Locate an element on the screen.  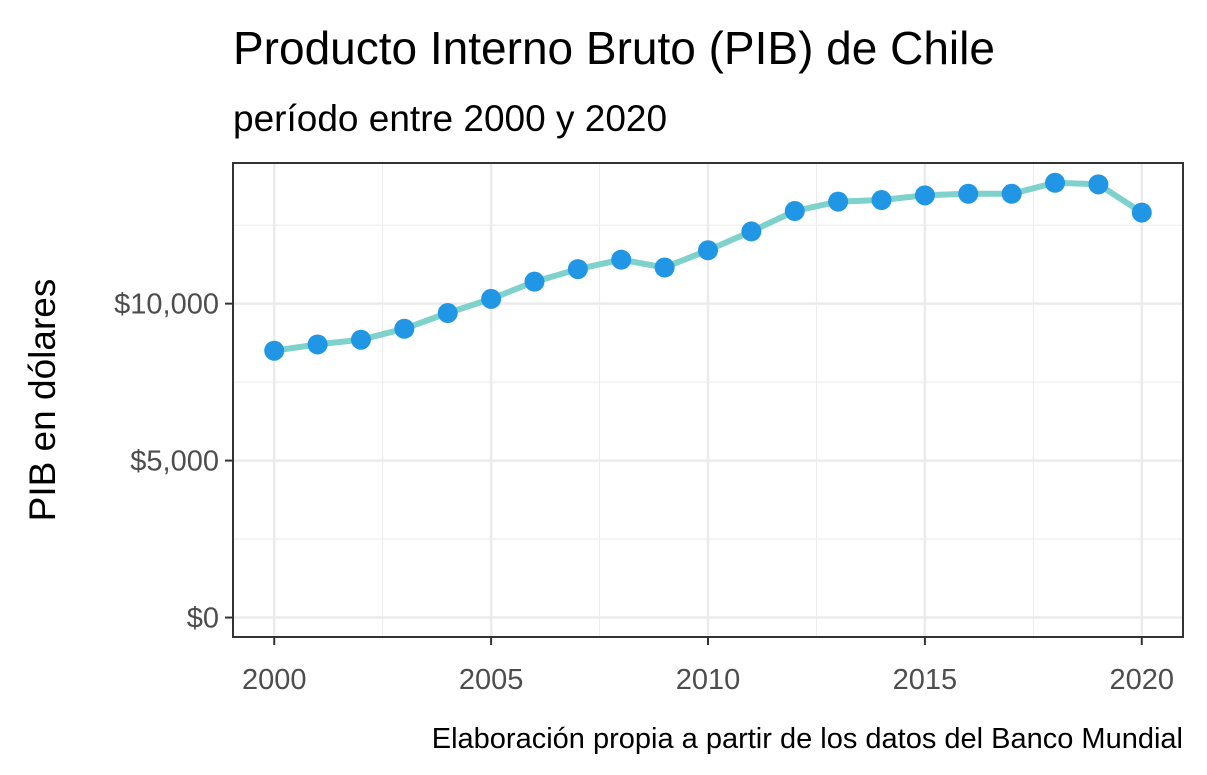
chart-title: Producto Interno Bruto (PIB) de Chile is located at coordinates (614, 48).